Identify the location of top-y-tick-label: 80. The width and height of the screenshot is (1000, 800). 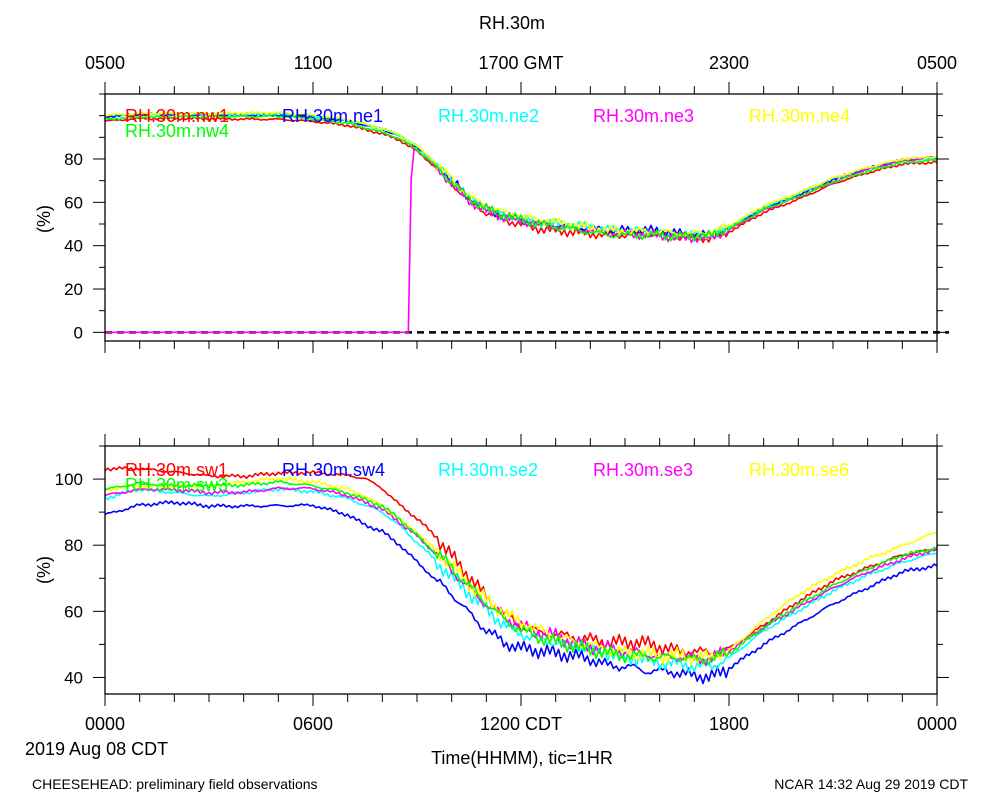
(73, 159).